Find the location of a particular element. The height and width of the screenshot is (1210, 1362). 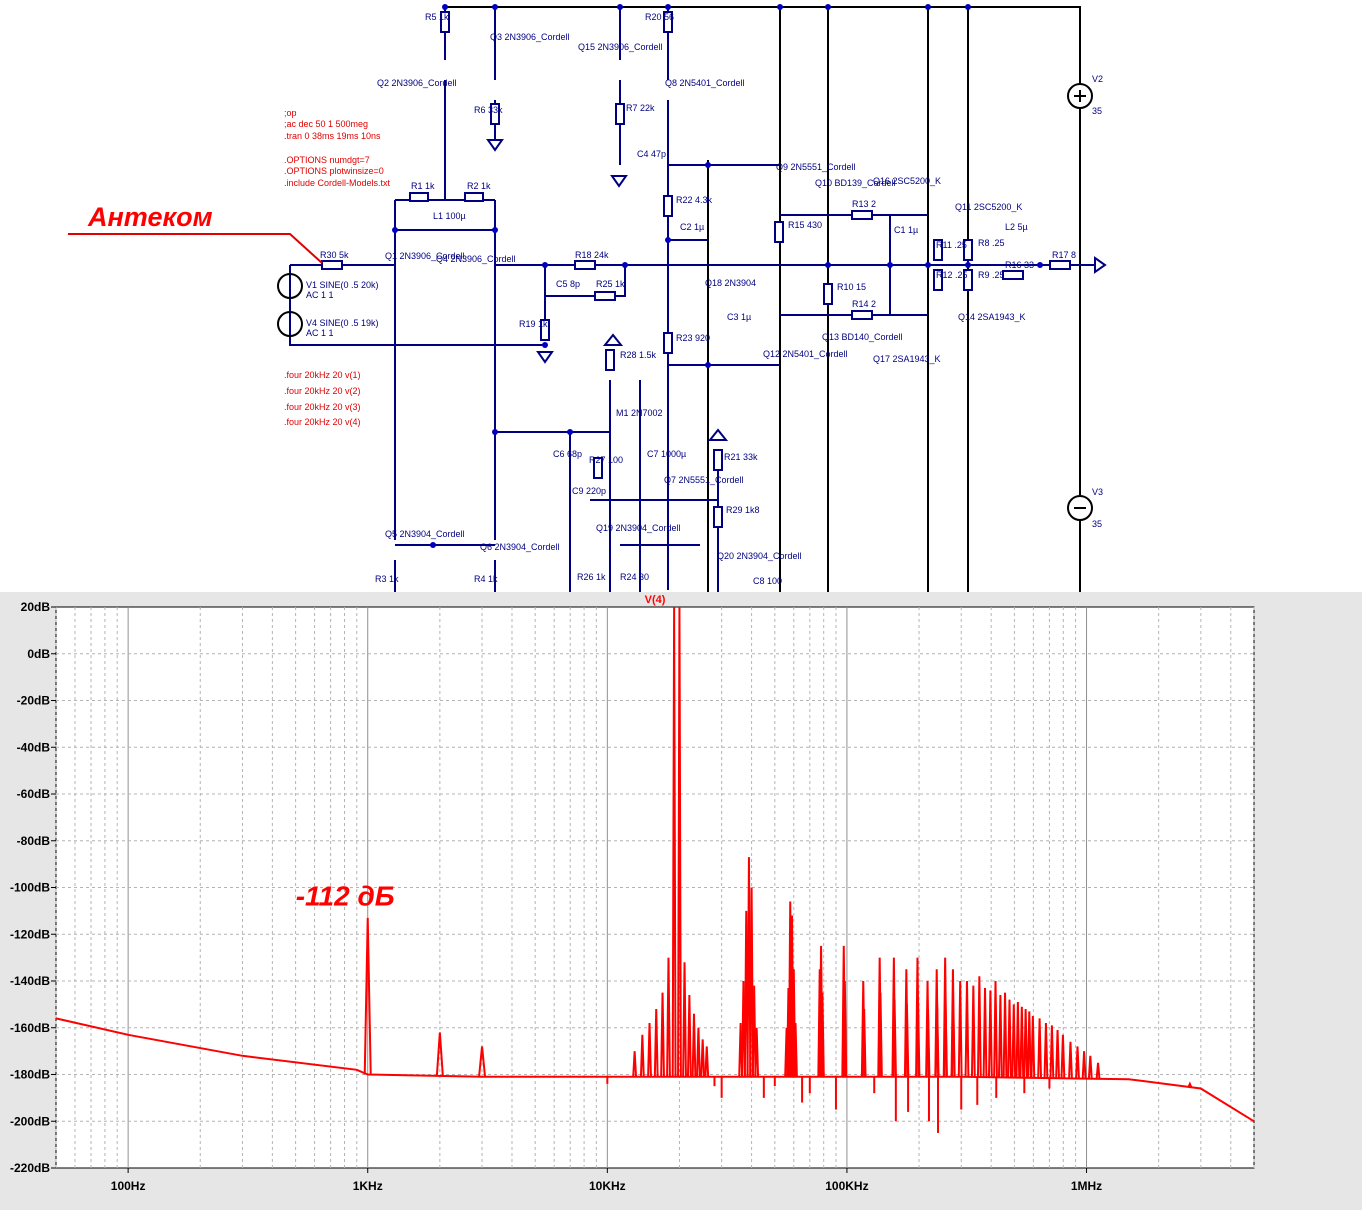

y-tick-label: -120dB is located at coordinates (30, 934).